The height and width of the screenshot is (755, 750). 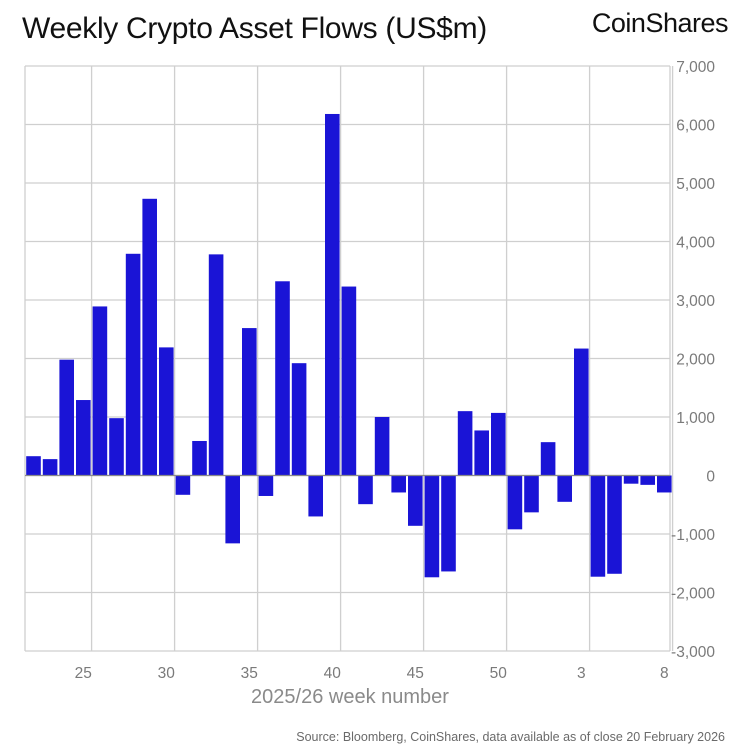 What do you see at coordinates (695, 360) in the screenshot?
I see `y-tick-label: 2,000` at bounding box center [695, 360].